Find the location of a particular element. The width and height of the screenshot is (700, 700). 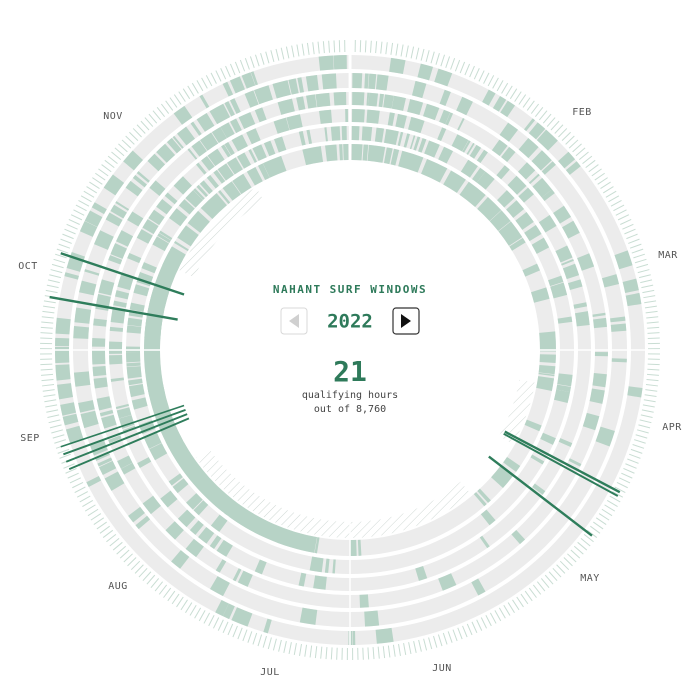

next-year-button is located at coordinates (406, 321).